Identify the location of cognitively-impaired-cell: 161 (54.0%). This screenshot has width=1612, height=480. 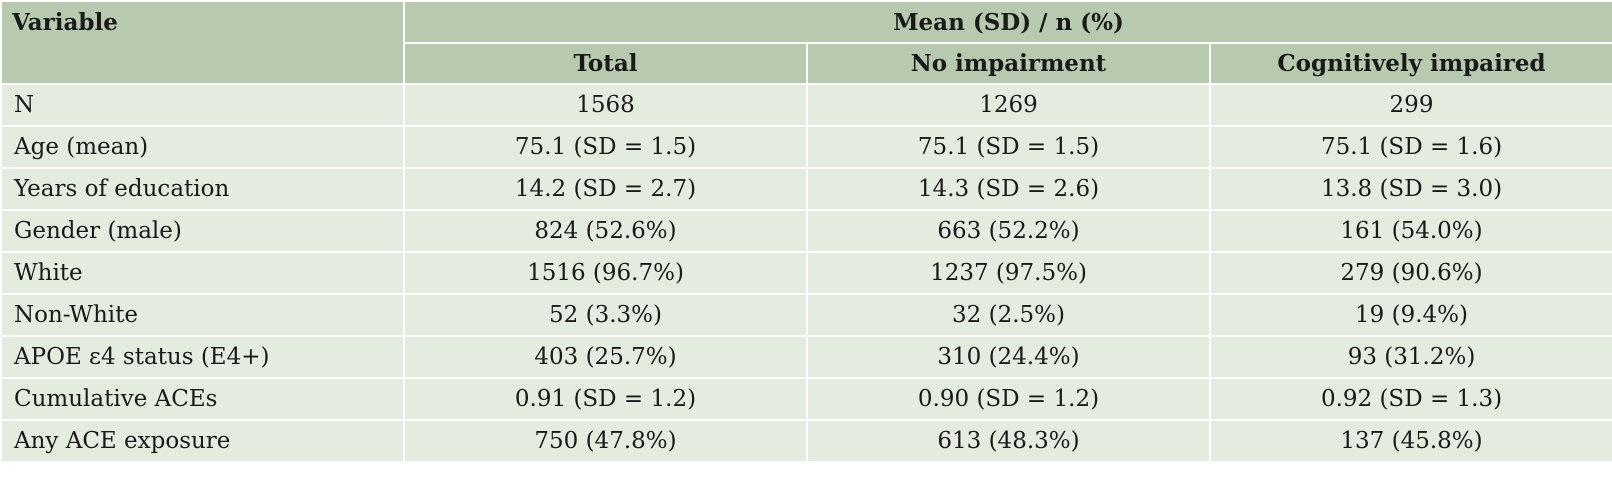
(1410, 231).